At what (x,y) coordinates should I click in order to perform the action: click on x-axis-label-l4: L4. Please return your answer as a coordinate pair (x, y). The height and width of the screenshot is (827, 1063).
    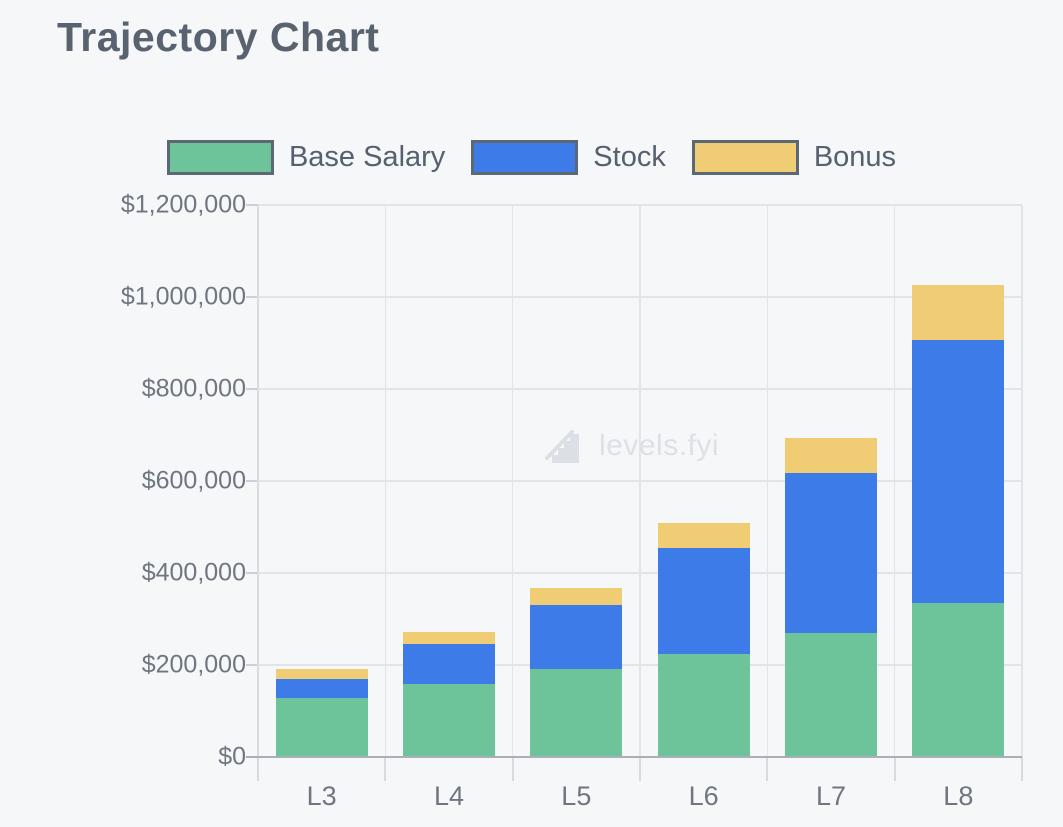
    Looking at the image, I should click on (449, 796).